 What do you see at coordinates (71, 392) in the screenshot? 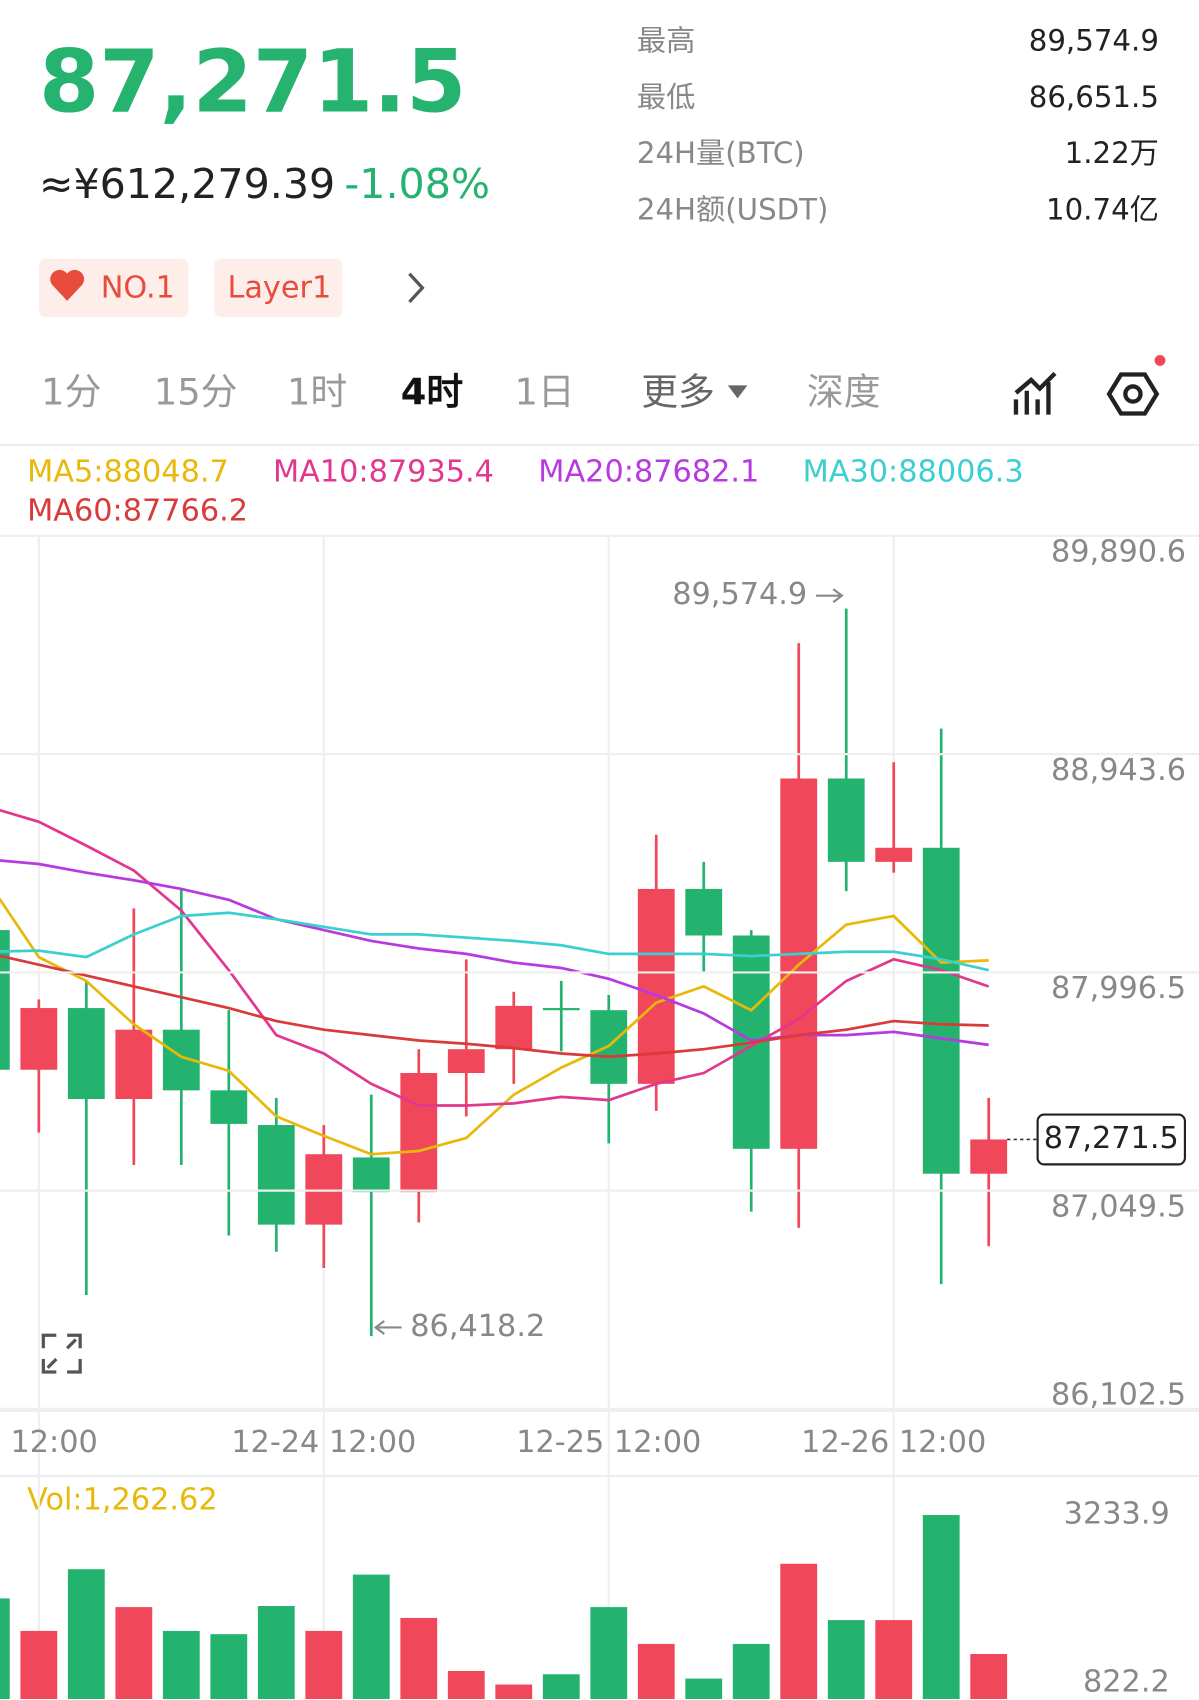
I see `tab: 1分` at bounding box center [71, 392].